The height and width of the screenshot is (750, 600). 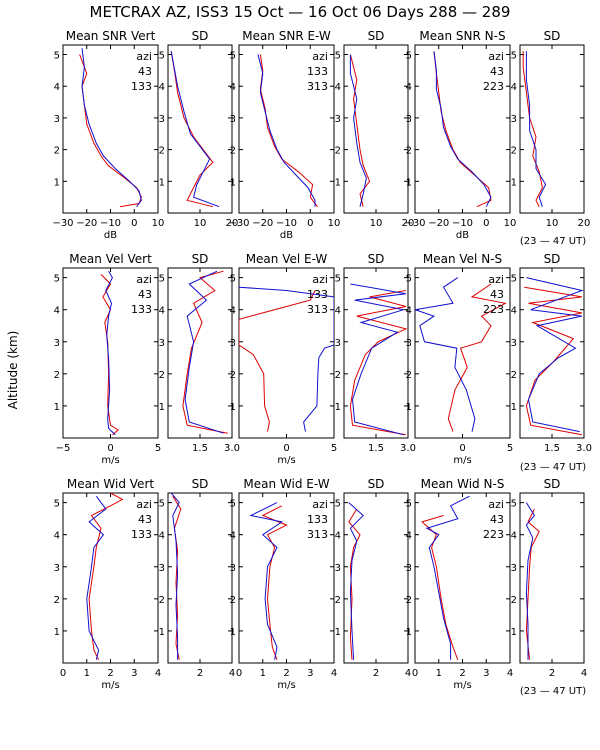 What do you see at coordinates (287, 259) in the screenshot?
I see `panel-title: Mean Vel E-W` at bounding box center [287, 259].